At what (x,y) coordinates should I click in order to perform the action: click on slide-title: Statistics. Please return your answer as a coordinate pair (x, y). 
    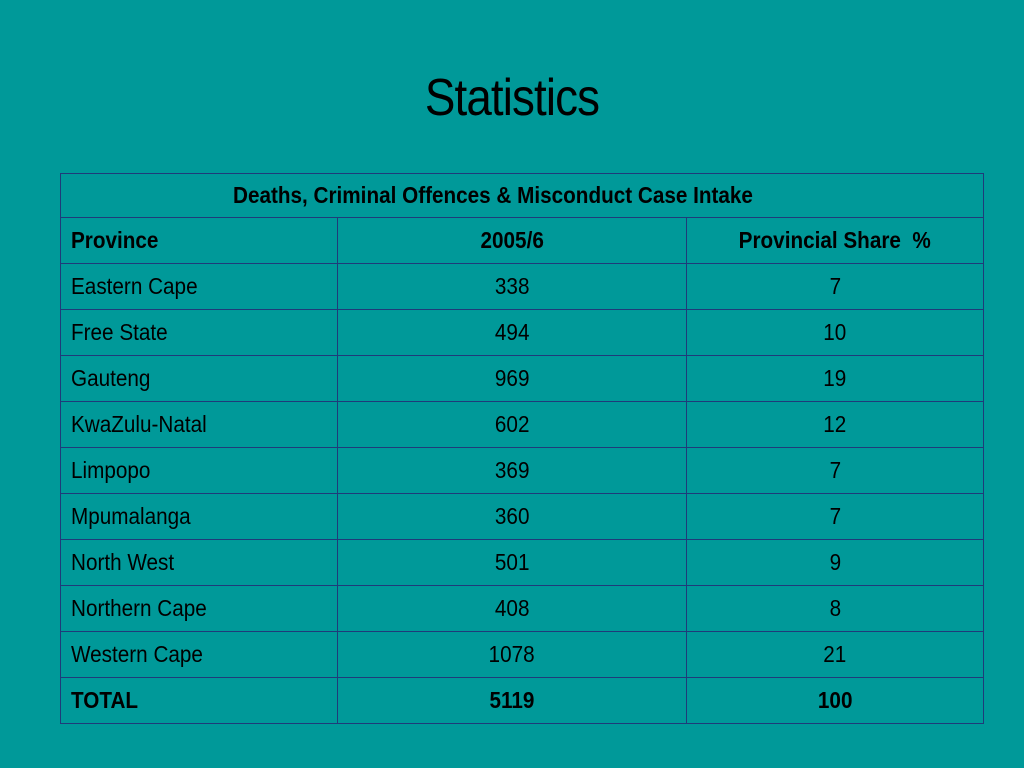
    Looking at the image, I should click on (512, 98).